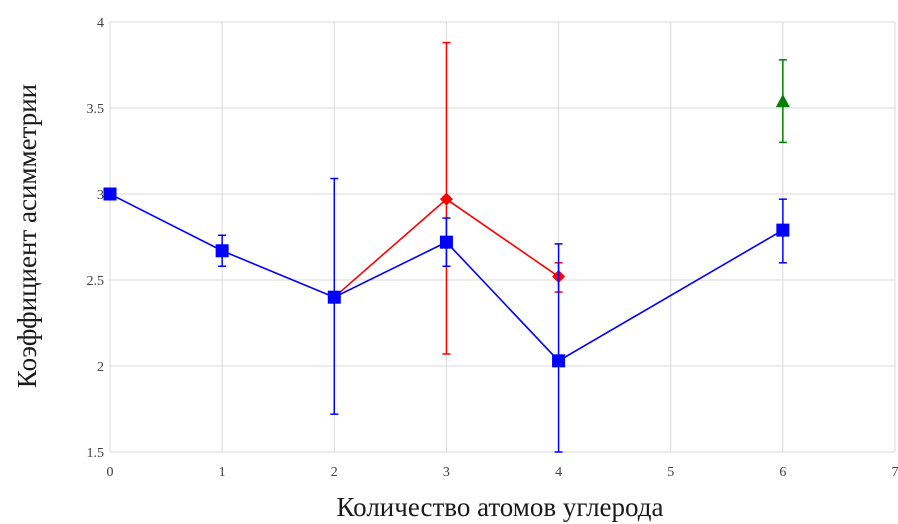 The width and height of the screenshot is (898, 524). Describe the element at coordinates (27, 236) in the screenshot. I see `y-axis-title: Коэффициент асимметрии` at that location.